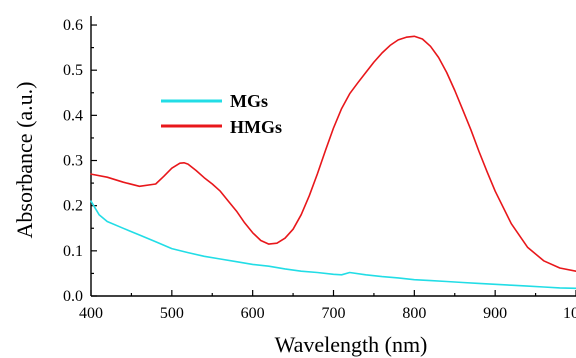 This screenshot has width=576, height=358. Describe the element at coordinates (172, 313) in the screenshot. I see `x-tick-label: 500` at that location.